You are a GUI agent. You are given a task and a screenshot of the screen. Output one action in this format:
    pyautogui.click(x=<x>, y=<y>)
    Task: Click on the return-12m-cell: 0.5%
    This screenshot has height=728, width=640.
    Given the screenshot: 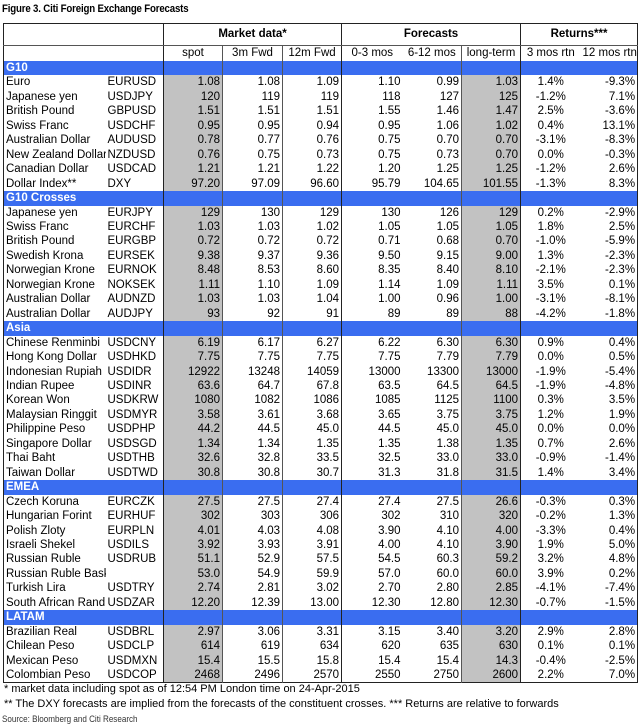 What is the action you would take?
    pyautogui.click(x=622, y=357)
    